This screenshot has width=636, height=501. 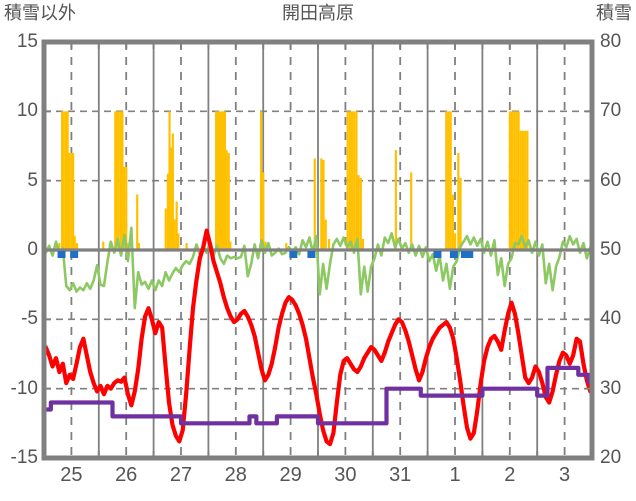 What do you see at coordinates (318, 13) in the screenshot?
I see `chart-title: 開田高原` at bounding box center [318, 13].